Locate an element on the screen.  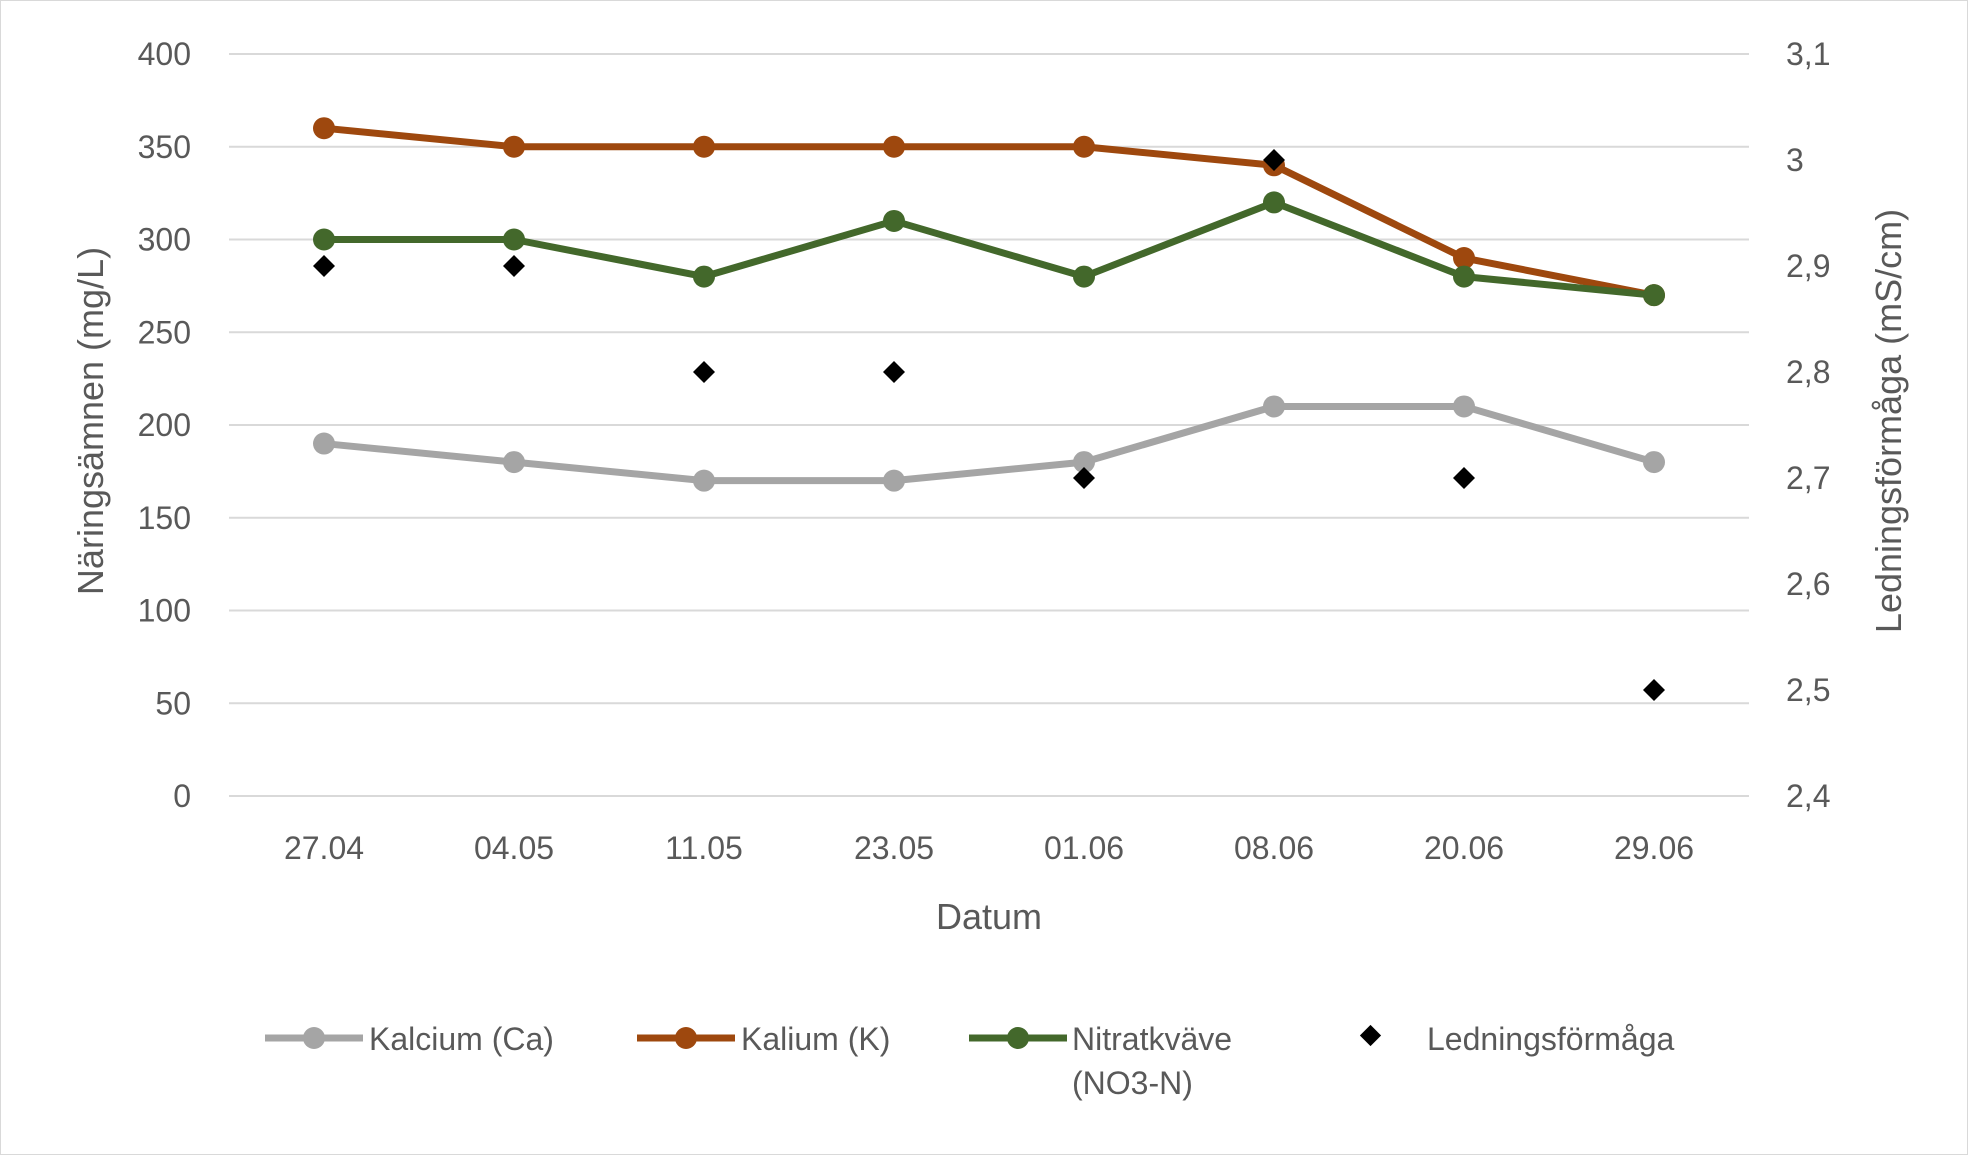
legend-item-kalium: Kalium (K) is located at coordinates (763, 1039).